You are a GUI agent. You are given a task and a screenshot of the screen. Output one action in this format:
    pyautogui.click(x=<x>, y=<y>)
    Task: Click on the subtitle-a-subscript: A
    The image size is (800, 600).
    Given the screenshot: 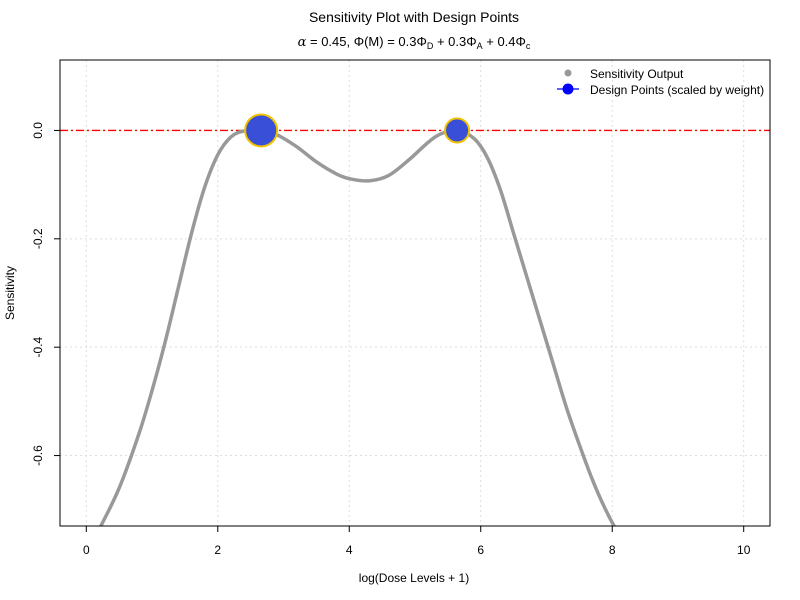 What is the action you would take?
    pyautogui.click(x=480, y=46)
    